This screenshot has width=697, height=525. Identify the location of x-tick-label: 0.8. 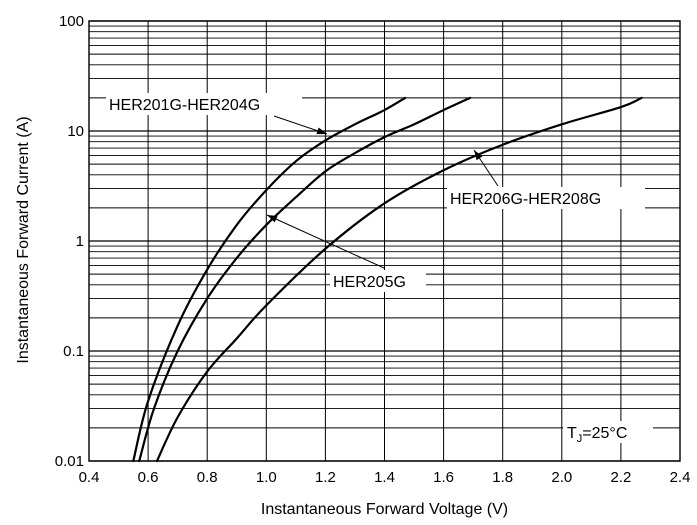
(207, 477).